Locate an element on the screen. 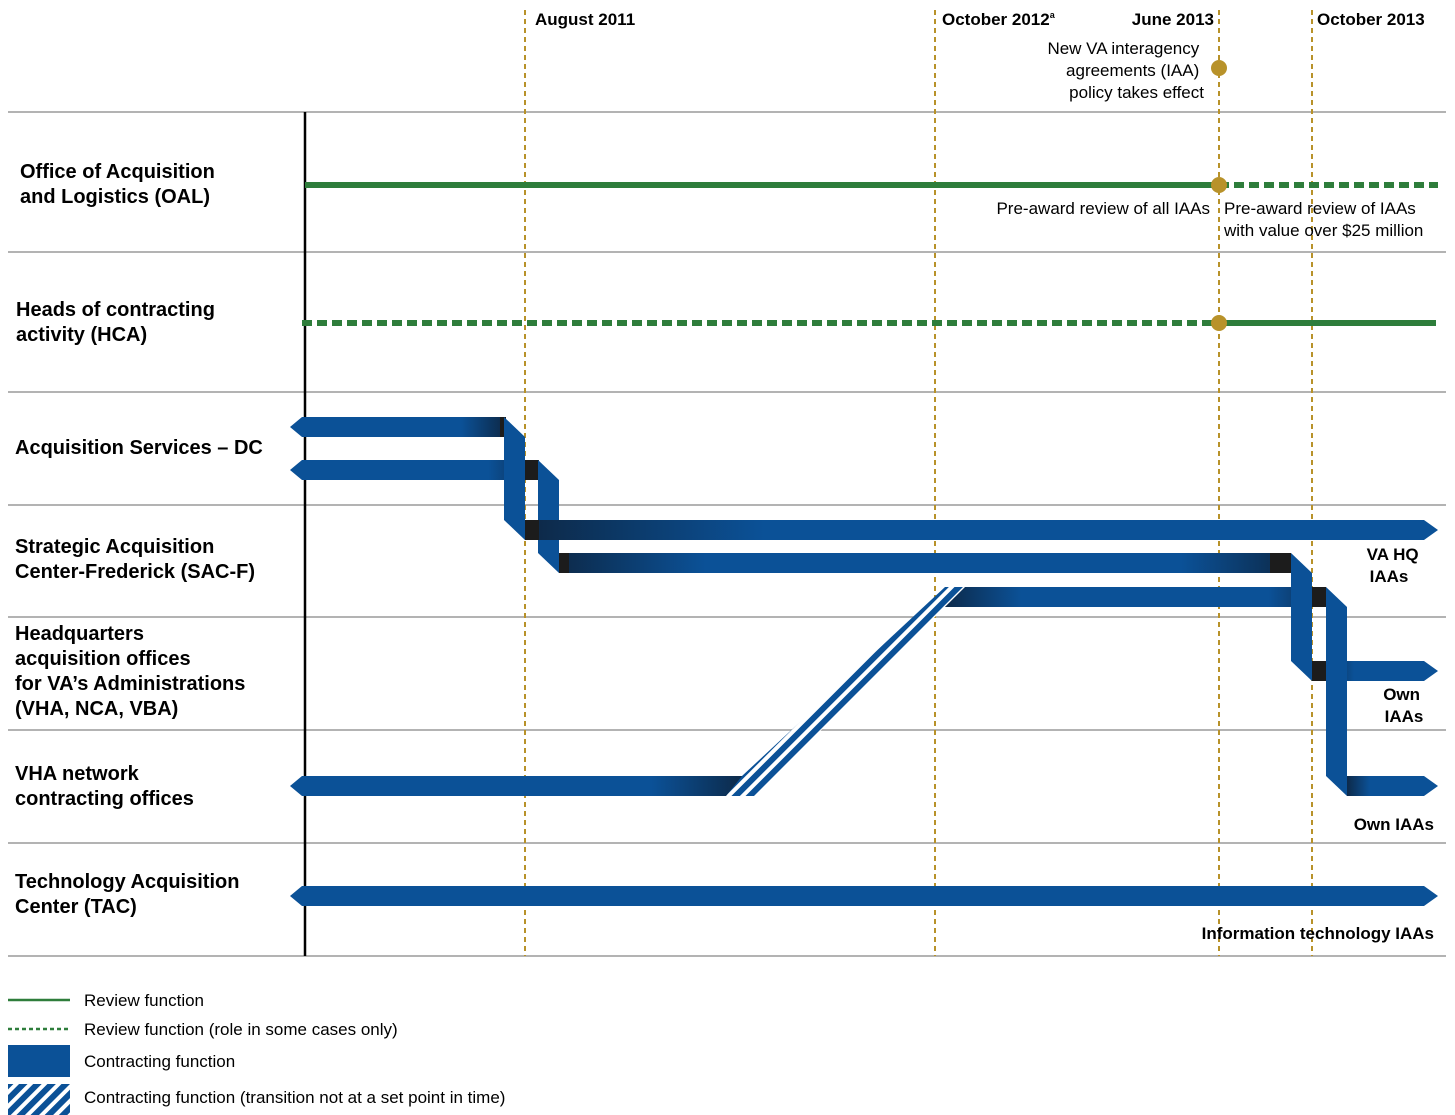 The width and height of the screenshot is (1455, 1115). oal-note-before: Pre-award review of all IAAs is located at coordinates (1103, 208).